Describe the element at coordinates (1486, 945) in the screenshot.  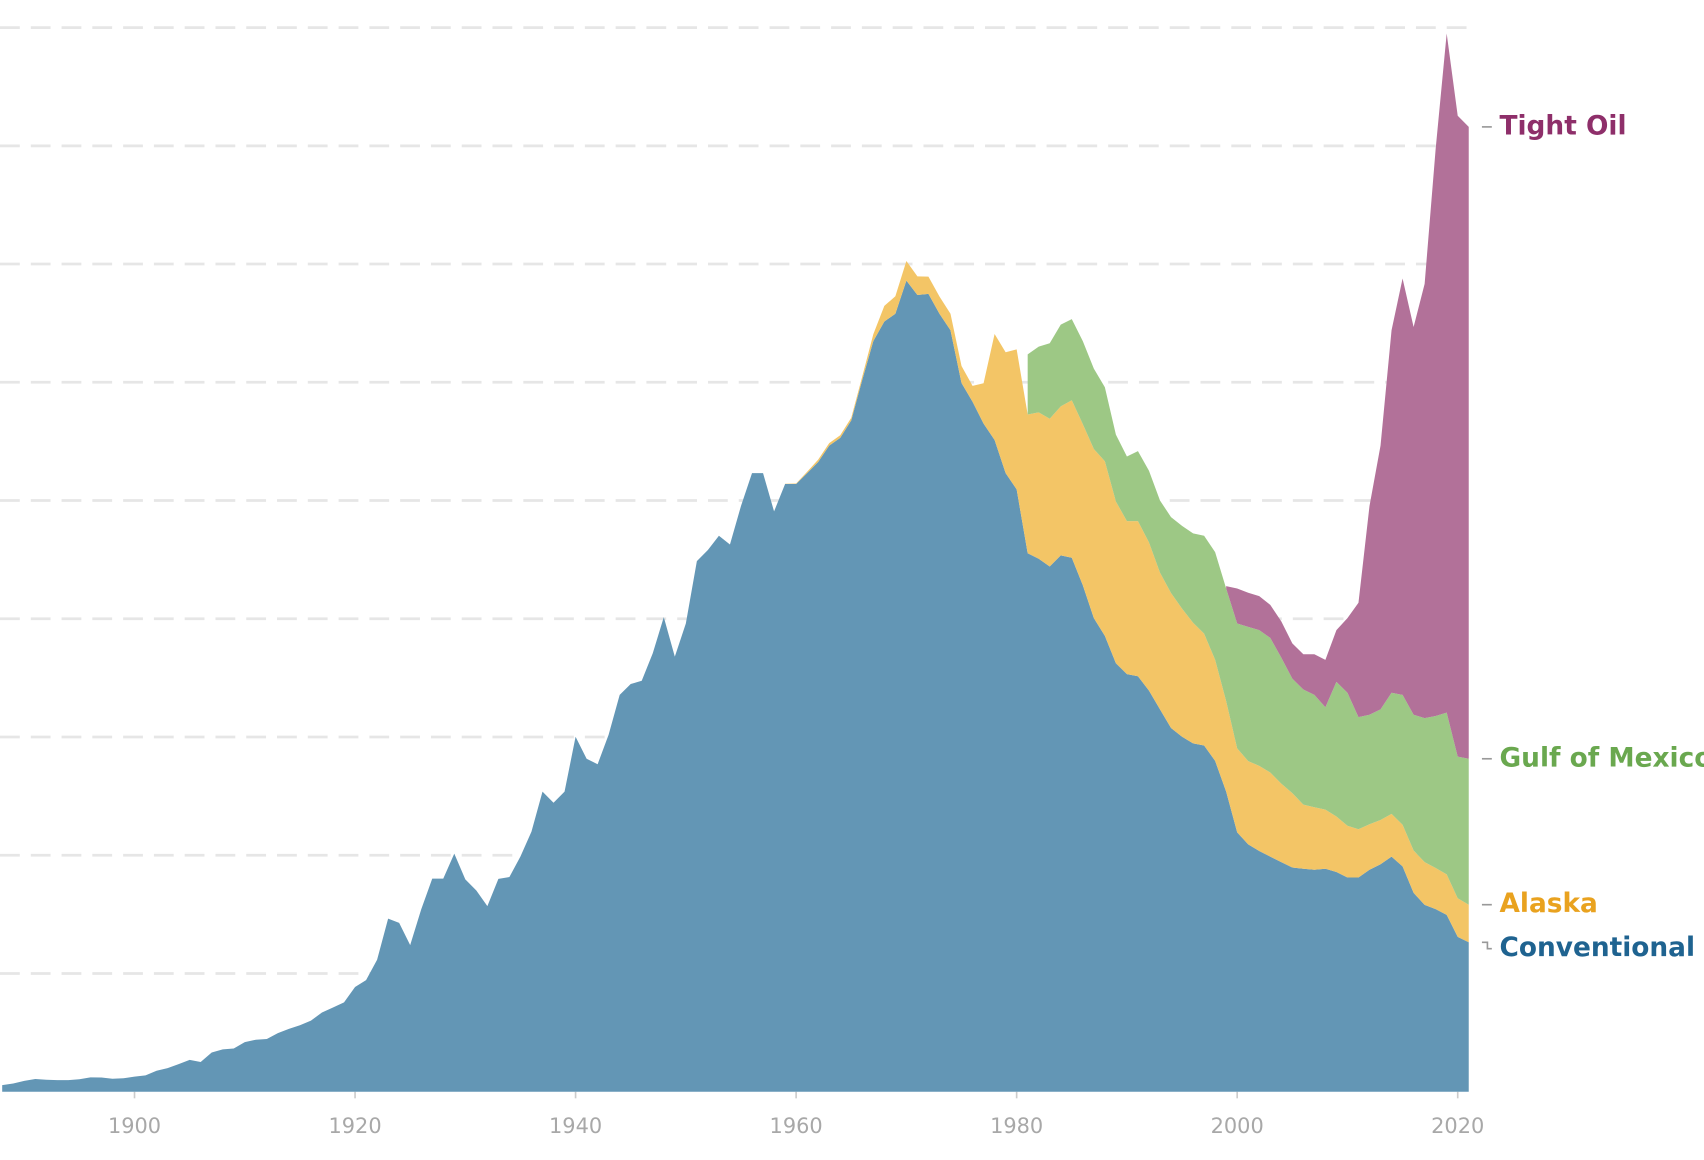
I see `leader-line` at that location.